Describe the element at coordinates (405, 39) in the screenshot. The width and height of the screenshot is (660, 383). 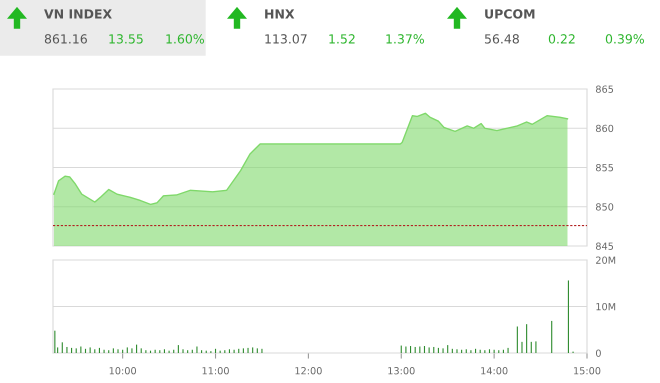
I see `text: 1.37%` at that location.